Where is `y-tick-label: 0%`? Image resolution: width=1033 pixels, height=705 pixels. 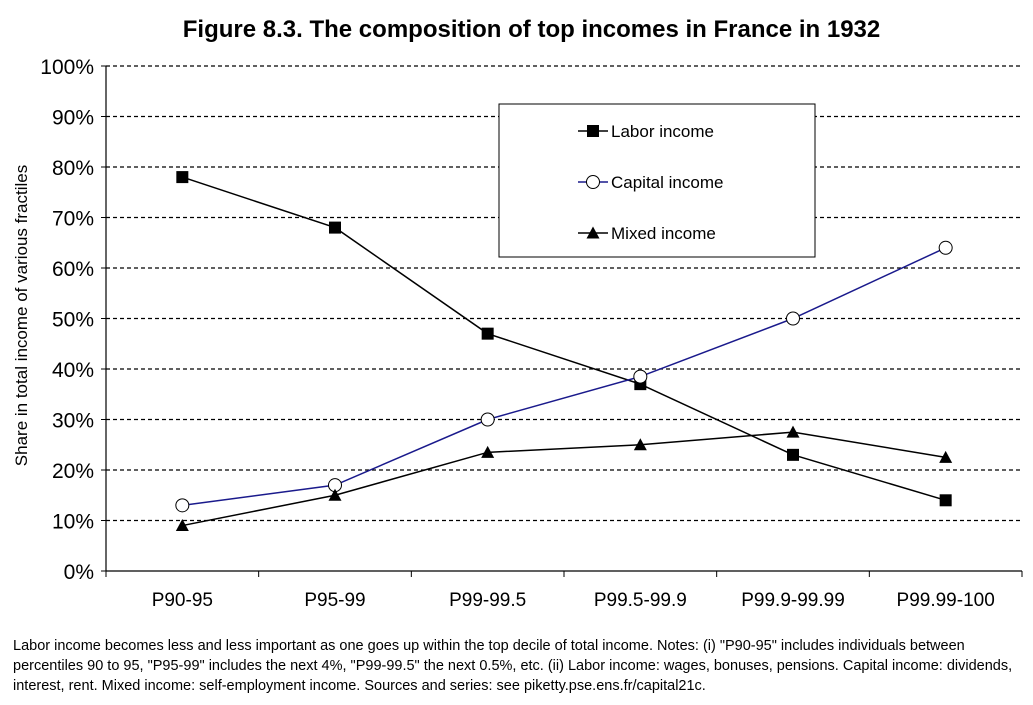
y-tick-label: 0% is located at coordinates (79, 572).